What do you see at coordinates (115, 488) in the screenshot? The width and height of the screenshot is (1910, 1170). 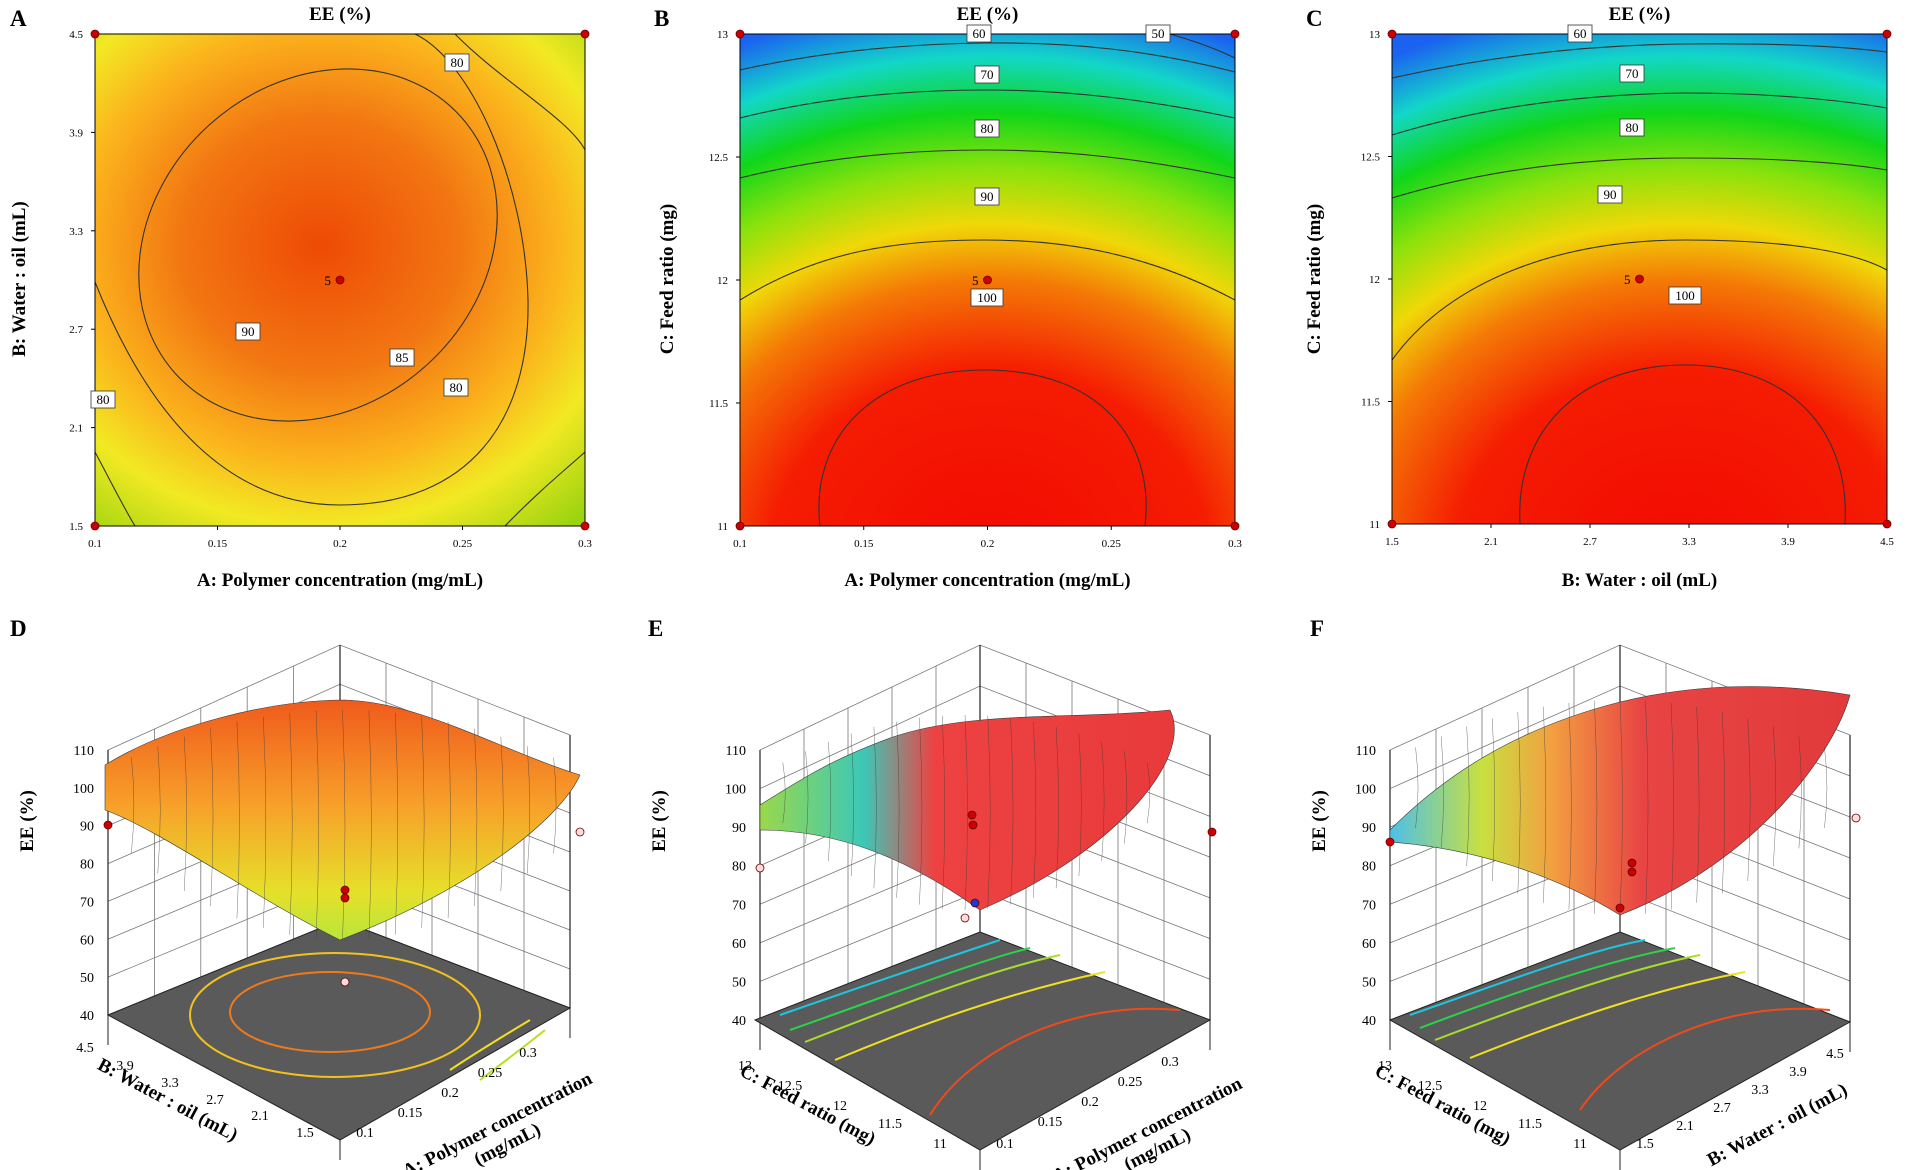 I see `contour-line-80-a` at bounding box center [115, 488].